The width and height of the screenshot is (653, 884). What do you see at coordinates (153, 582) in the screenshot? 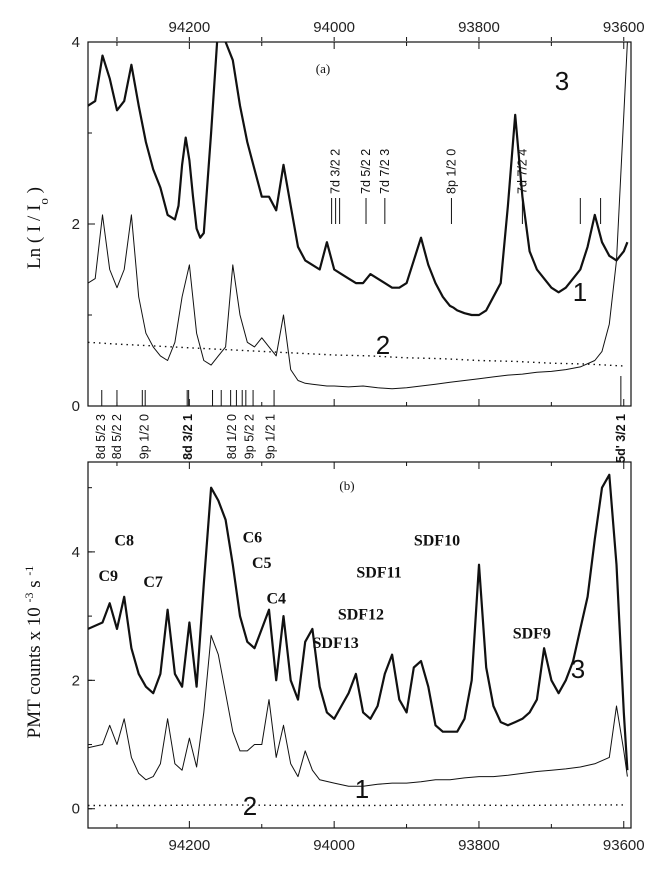
I see `peak-label: C7` at bounding box center [153, 582].